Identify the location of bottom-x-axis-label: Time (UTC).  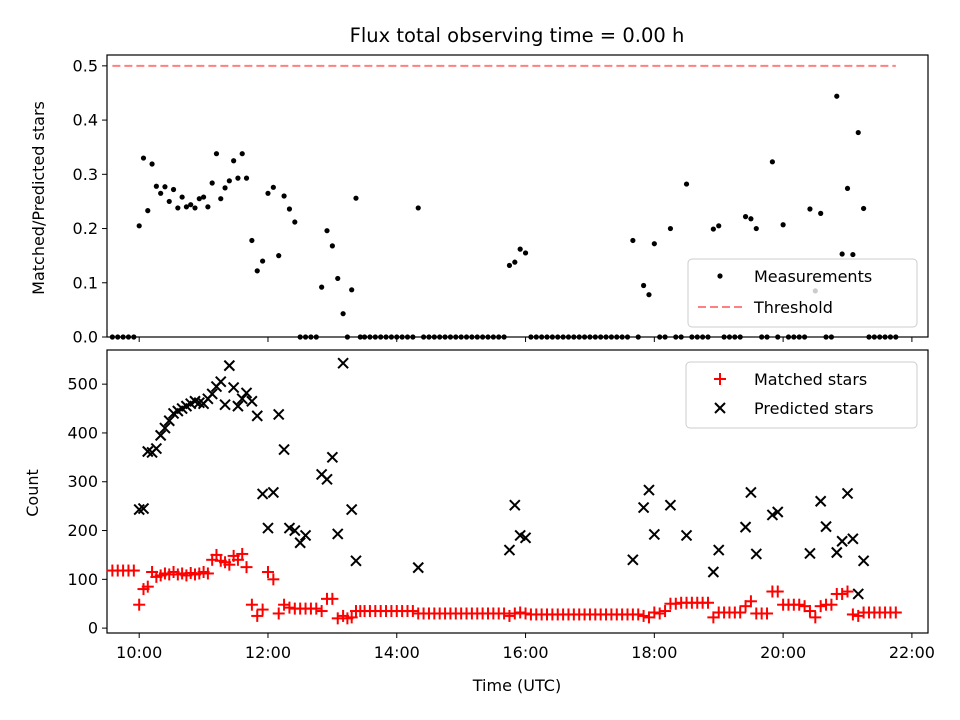
(516, 685).